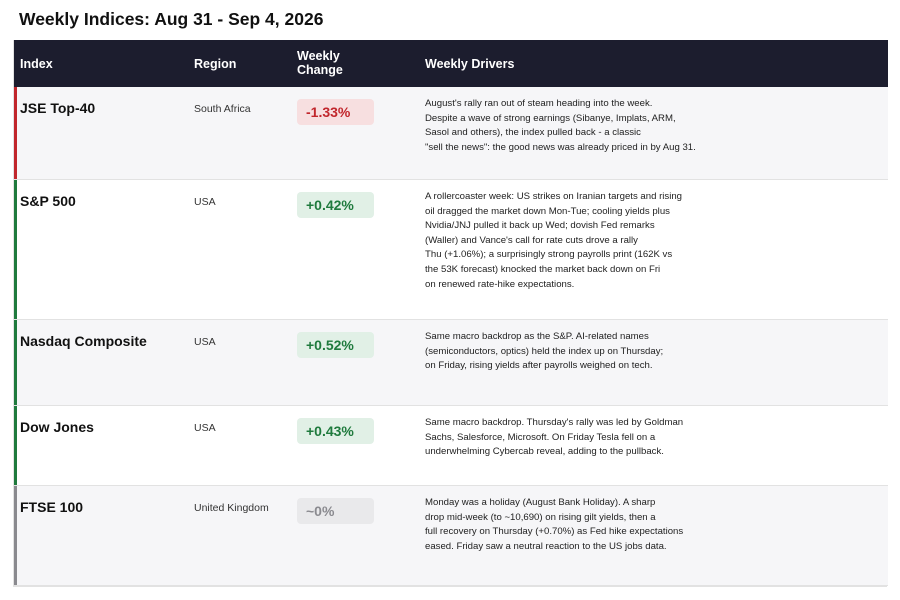 This screenshot has height=600, width=900. I want to click on header-index: Index, so click(36, 64).